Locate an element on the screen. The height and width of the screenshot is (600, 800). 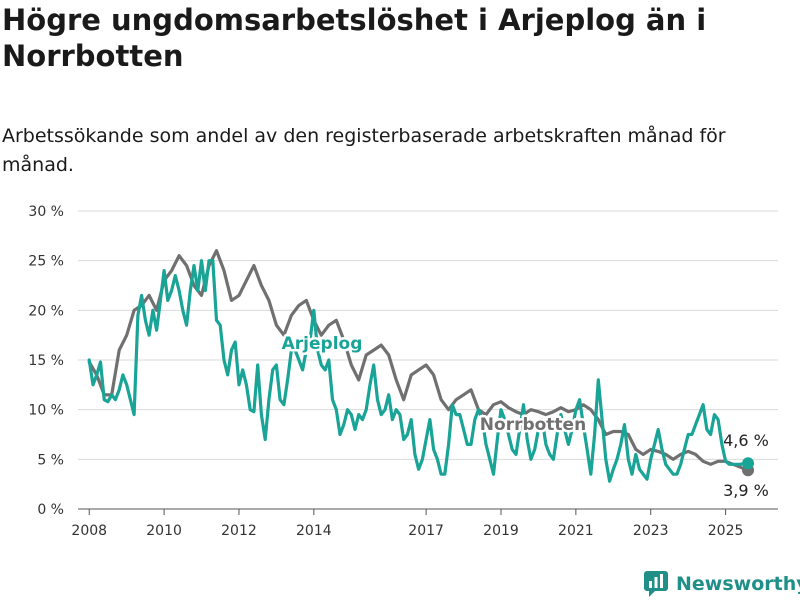
x-tick-label: 2010 is located at coordinates (164, 531).